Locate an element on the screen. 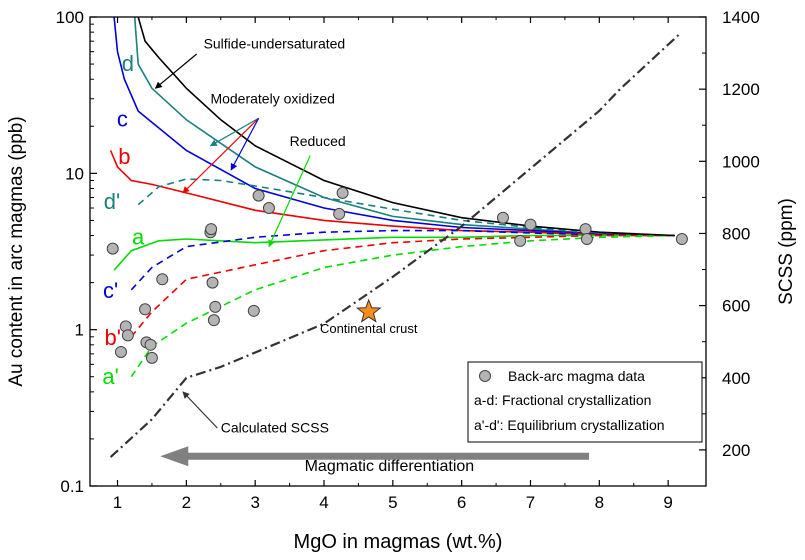 Image resolution: width=805 pixels, height=560 pixels. y-left-axis-title: Au content in arc magmas (ppb) is located at coordinates (16, 251).